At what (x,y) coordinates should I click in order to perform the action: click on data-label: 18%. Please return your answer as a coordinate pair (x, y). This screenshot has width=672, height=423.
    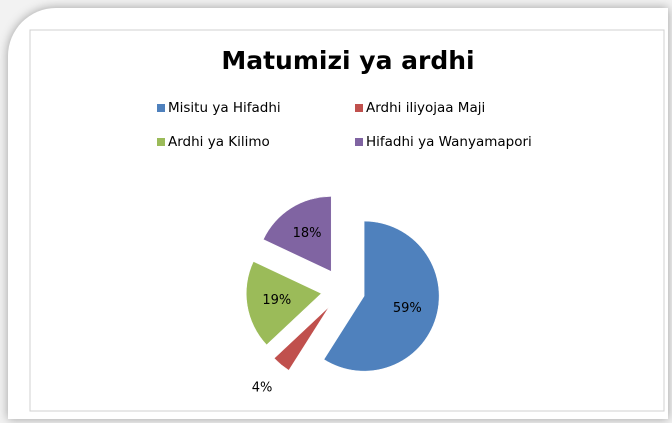
    Looking at the image, I should click on (307, 233).